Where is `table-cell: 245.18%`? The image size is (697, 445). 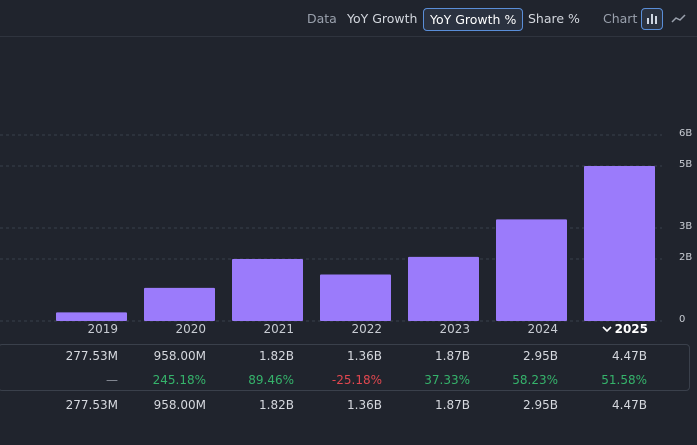
table-cell: 245.18% is located at coordinates (179, 380).